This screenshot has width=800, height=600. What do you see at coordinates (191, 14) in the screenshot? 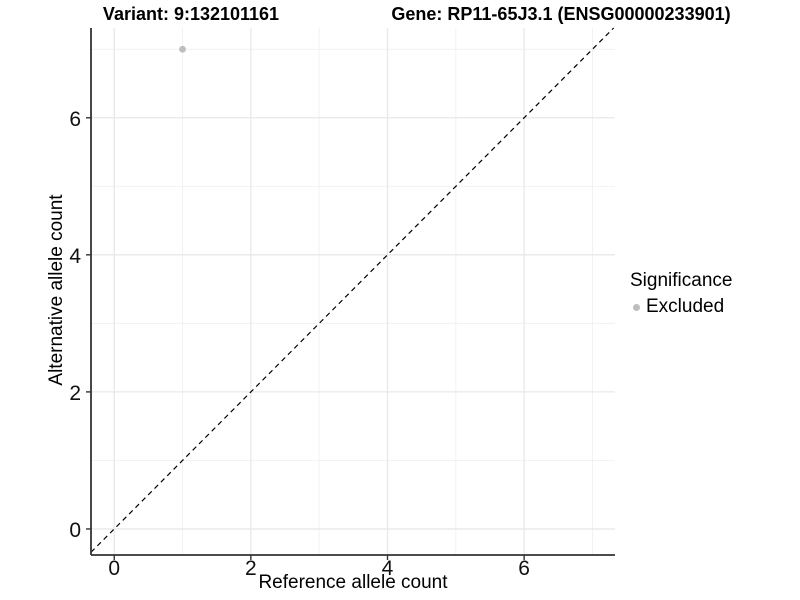
I see `plot-title-variant: Variant: 9:132101161` at bounding box center [191, 14].